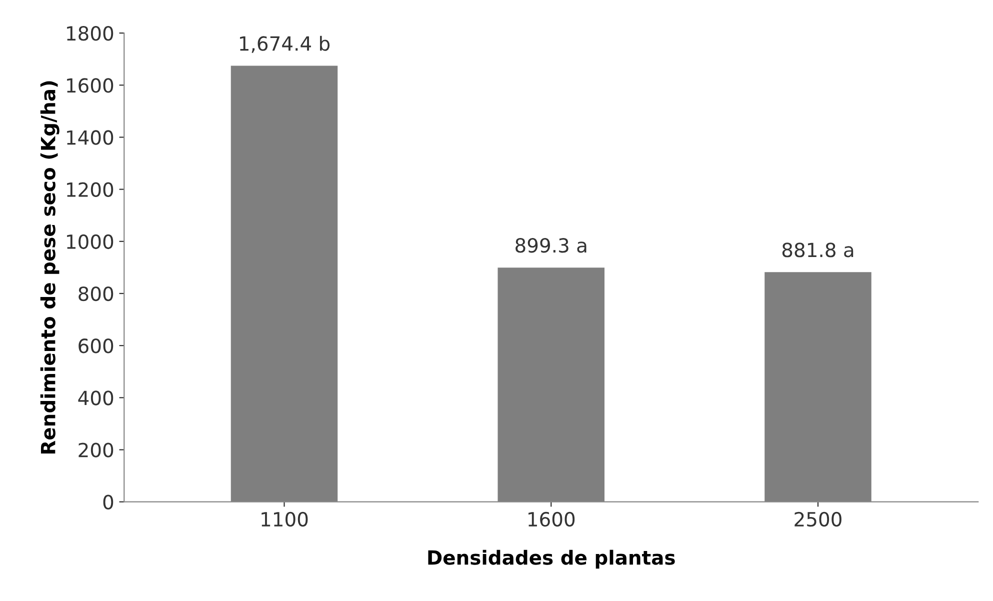 This screenshot has height=601, width=993. I want to click on x-tick-label: 2500, so click(818, 519).